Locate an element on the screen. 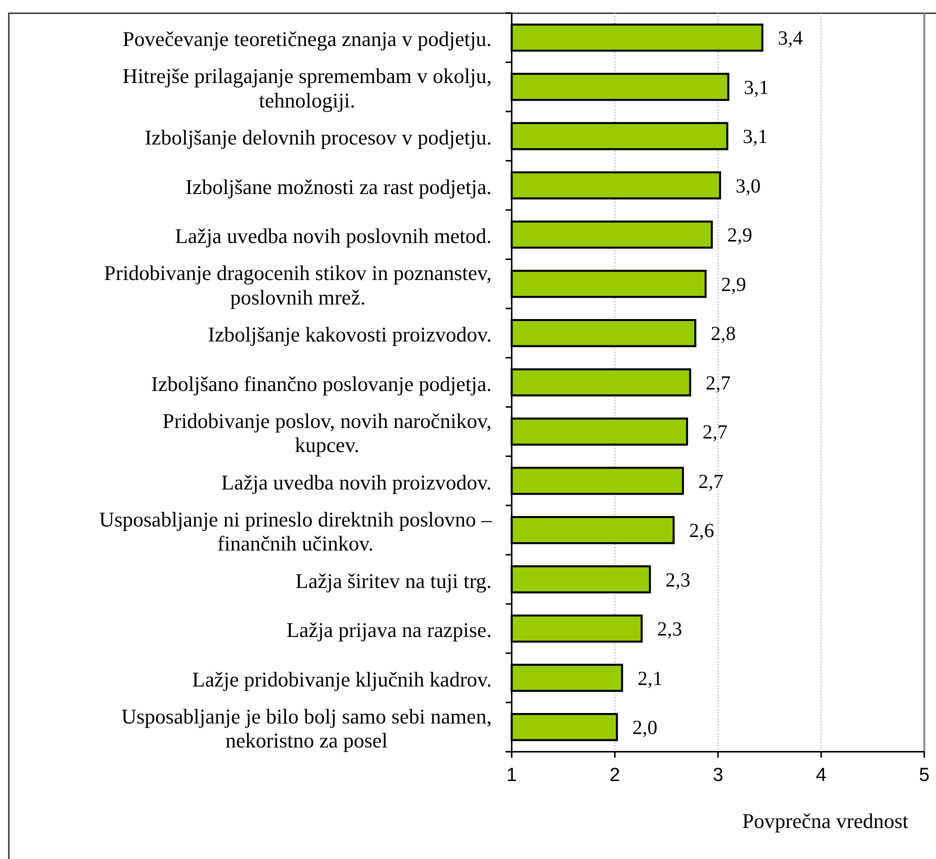 This screenshot has height=859, width=936. y-tick-label: Izboljšanje kakovosti proizvodov. is located at coordinates (350, 334).